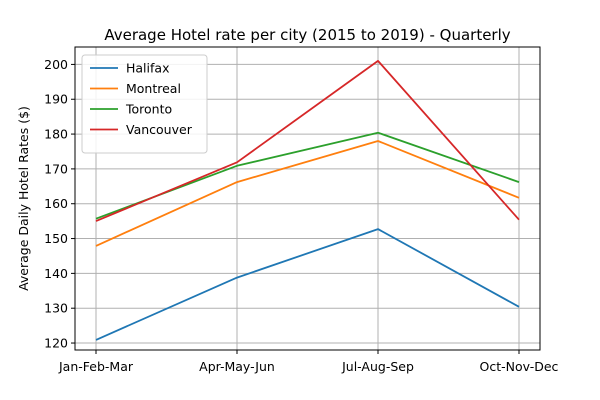 Image resolution: width=600 pixels, height=400 pixels. I want to click on x-tick-label: Jan-Feb-Mar, so click(96, 366).